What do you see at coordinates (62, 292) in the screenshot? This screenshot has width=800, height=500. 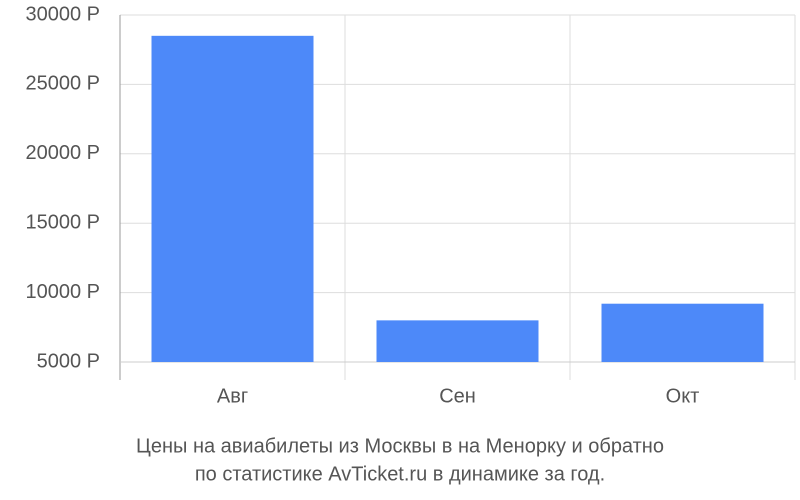 I see `y-tick-label: 10000 Р` at bounding box center [62, 292].